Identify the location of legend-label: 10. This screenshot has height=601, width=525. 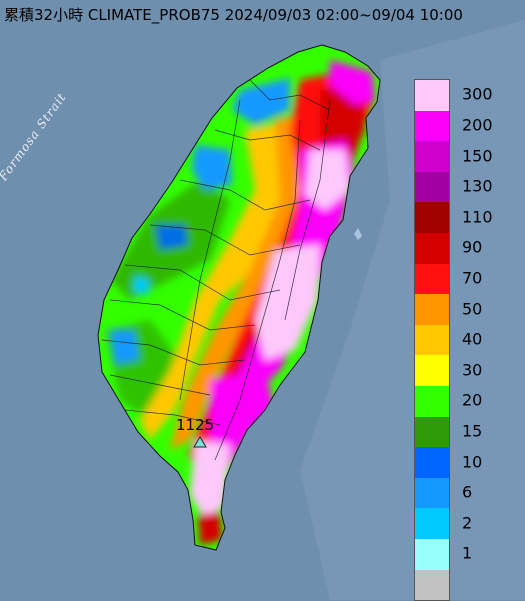
(472, 461).